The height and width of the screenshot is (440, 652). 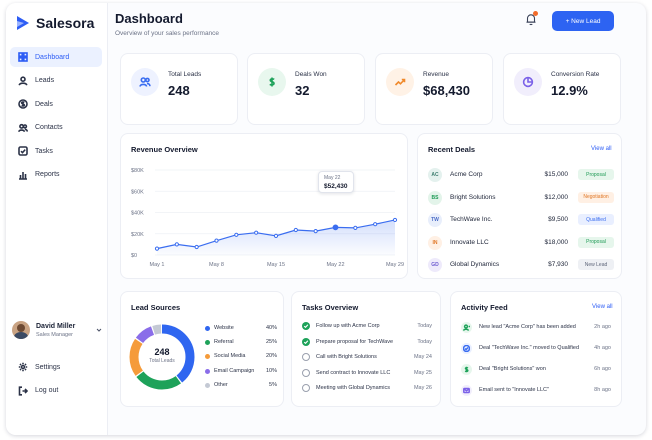 I want to click on deal-row: IN Innovate LLC $18,000 Proposal, so click(x=521, y=242).